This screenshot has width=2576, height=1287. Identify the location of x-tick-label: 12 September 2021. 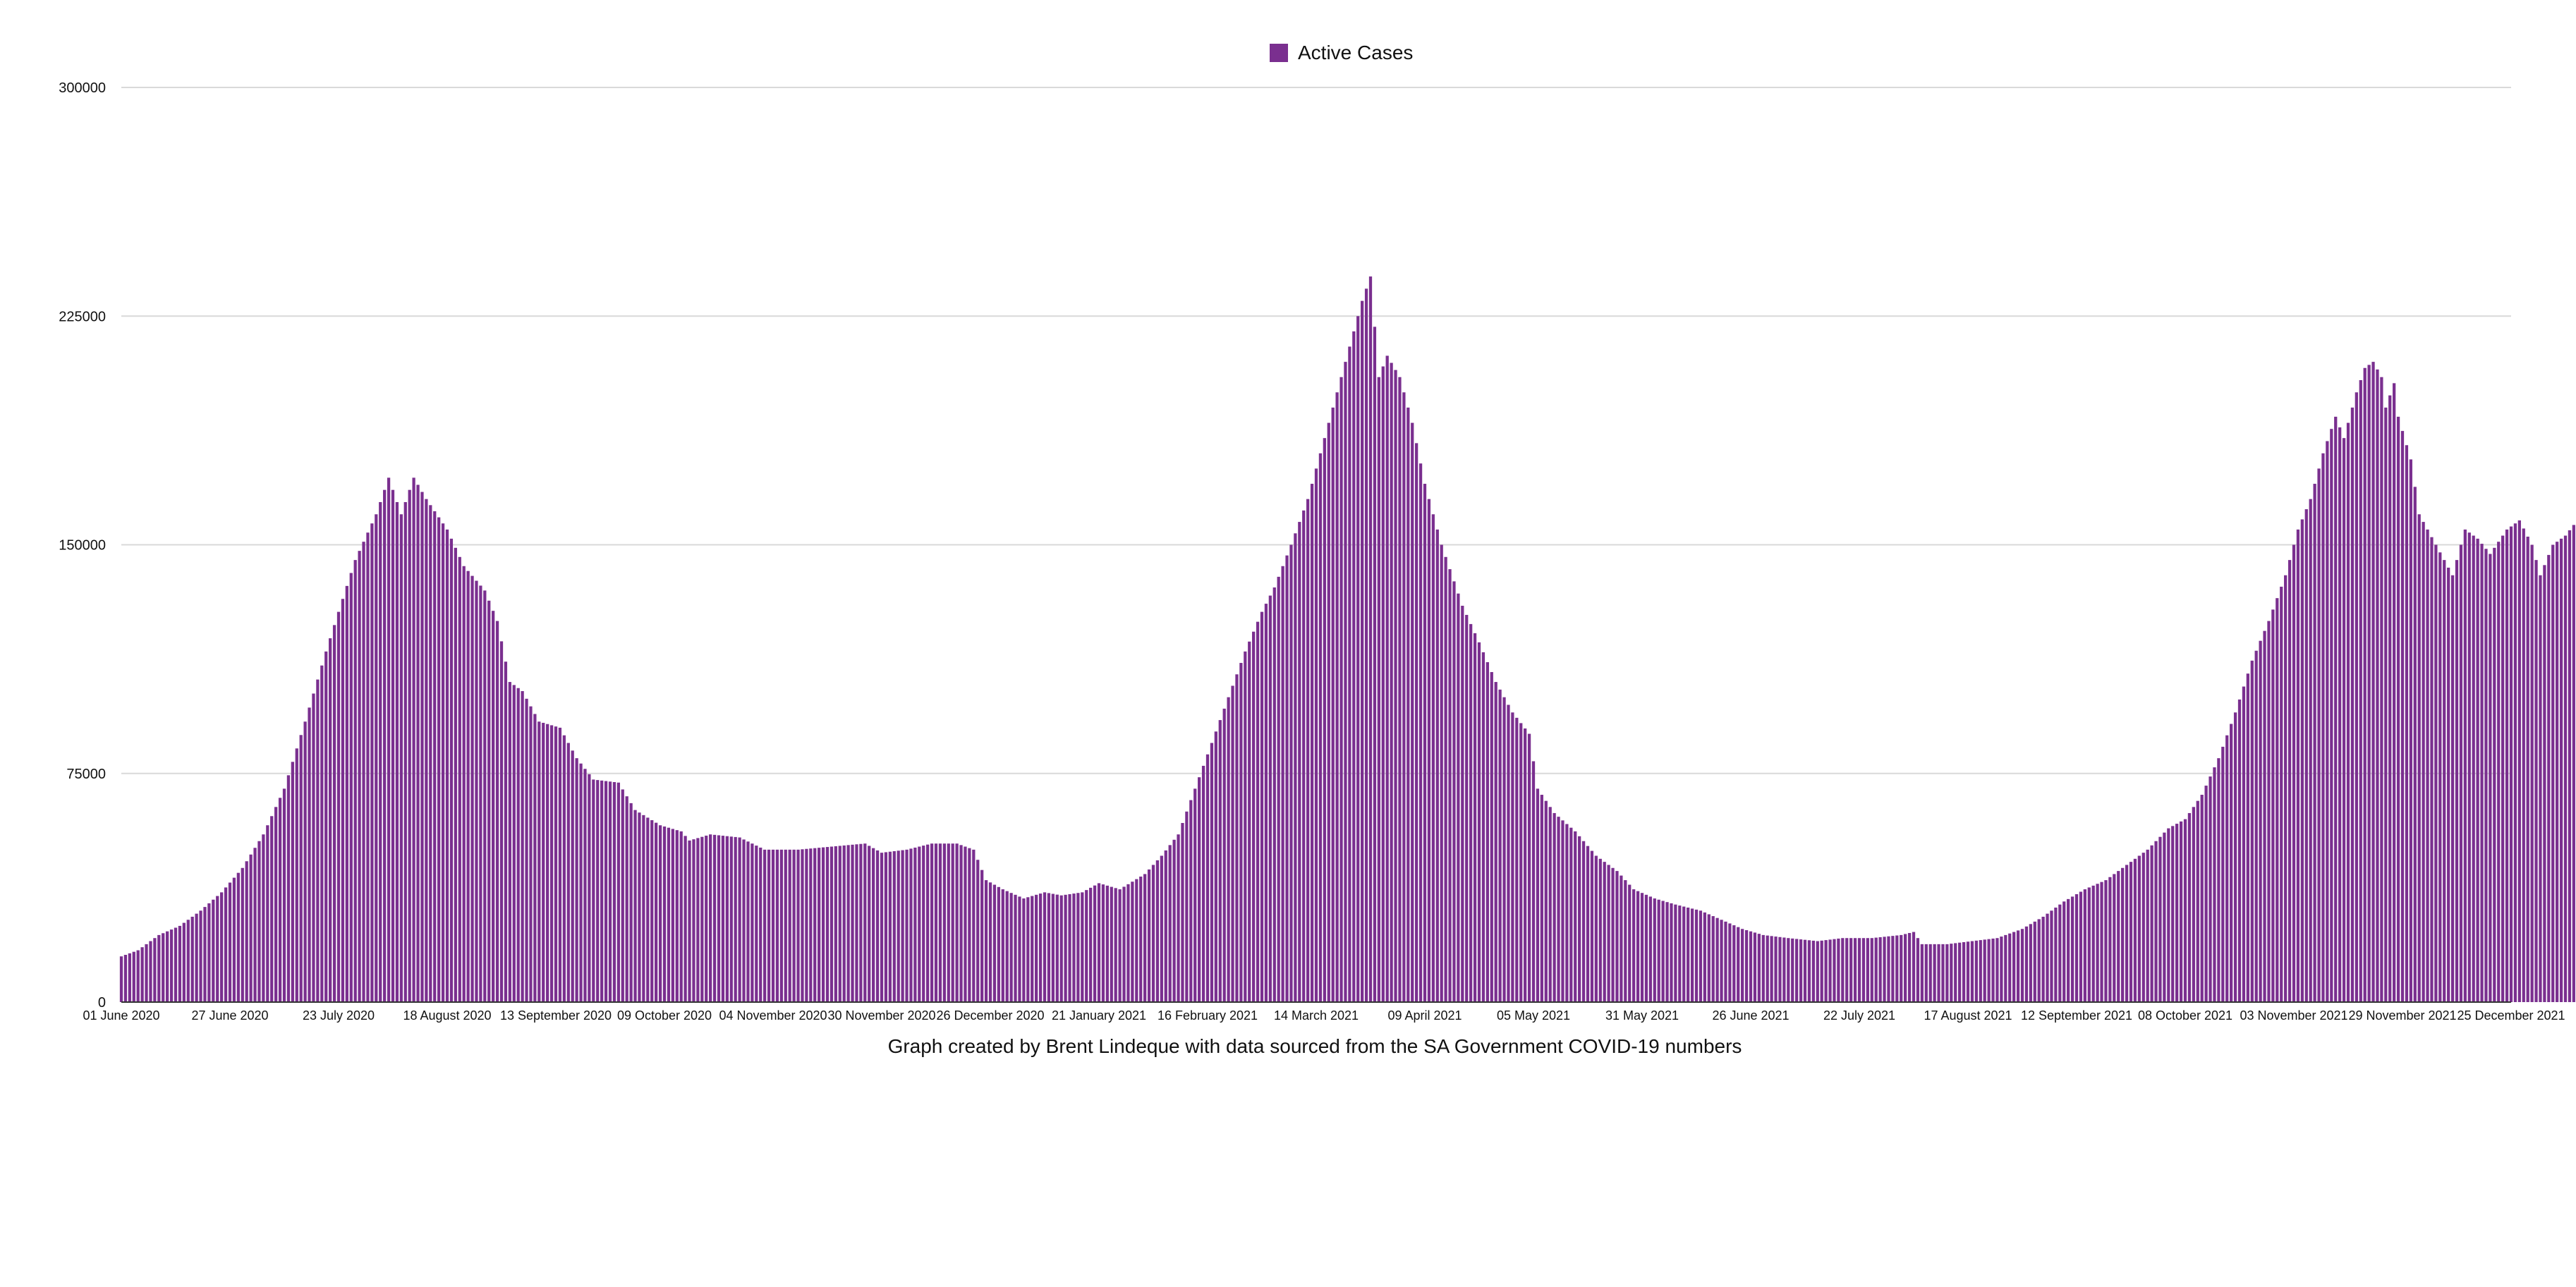
(2076, 1015).